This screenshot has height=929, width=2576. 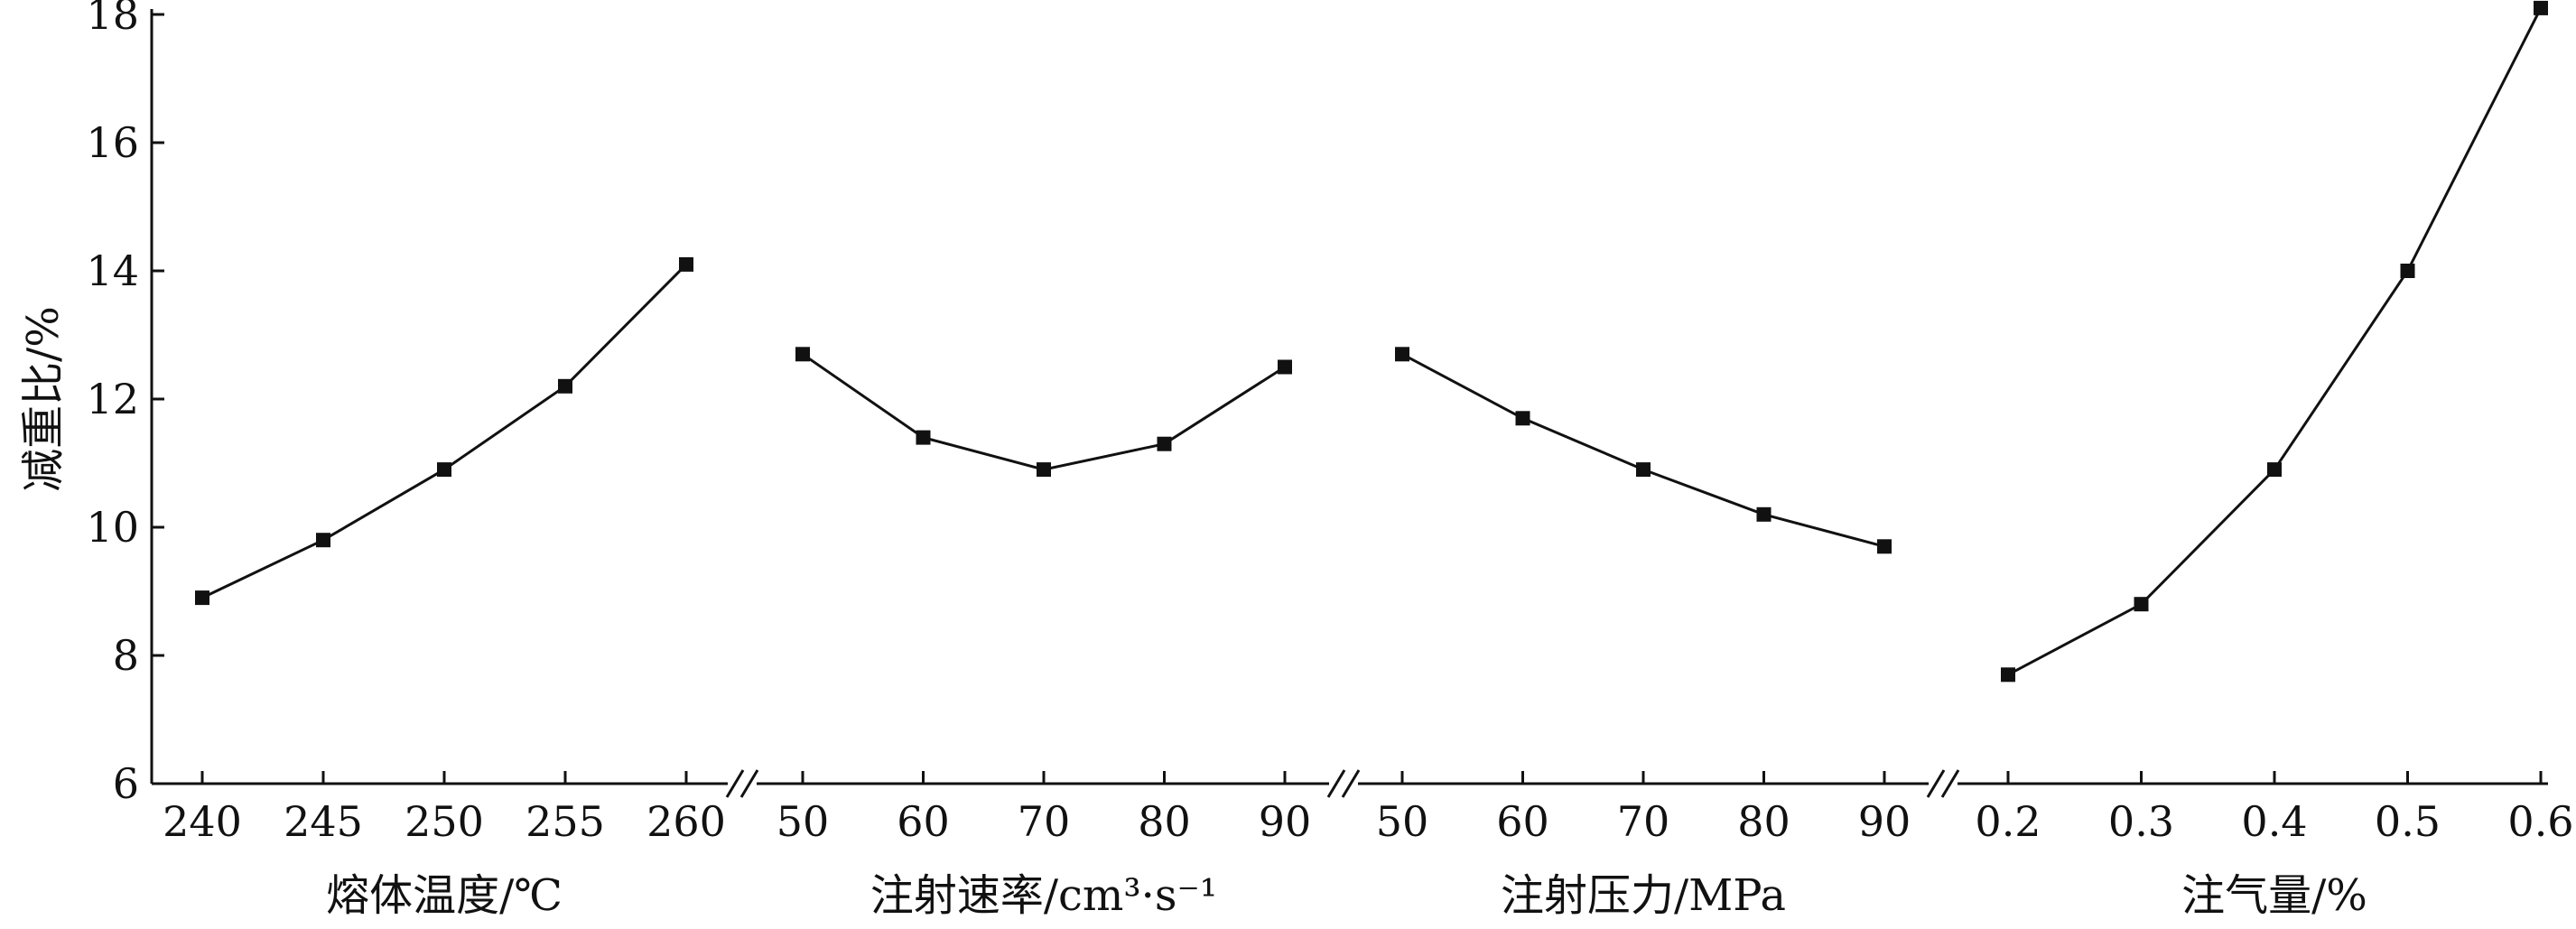 What do you see at coordinates (323, 821) in the screenshot?
I see `x-tick-label: 245` at bounding box center [323, 821].